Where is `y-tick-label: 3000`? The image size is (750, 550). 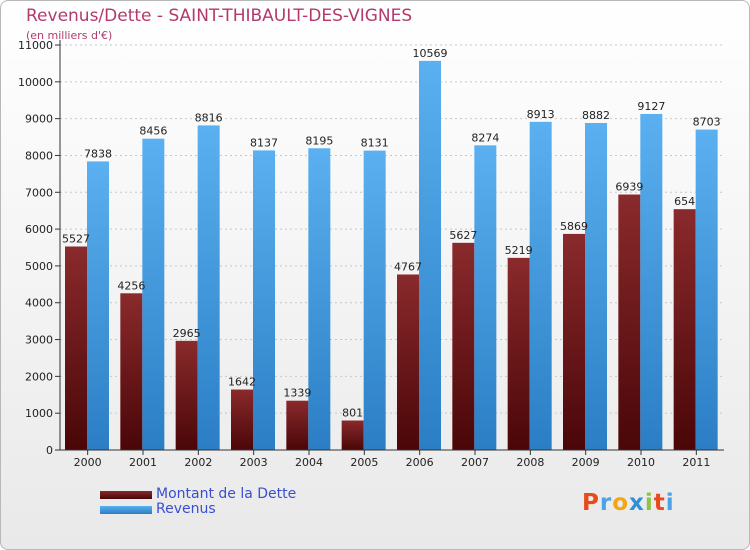 y-tick-label: 3000 is located at coordinates (39, 340).